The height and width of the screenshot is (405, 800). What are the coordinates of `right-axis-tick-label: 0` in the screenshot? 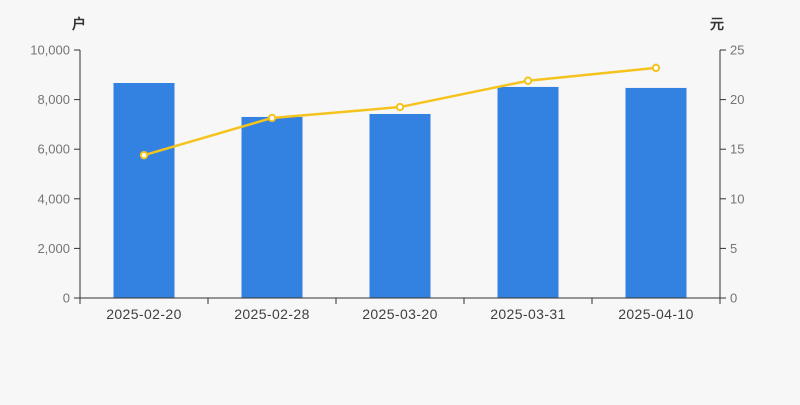 It's located at (733, 298).